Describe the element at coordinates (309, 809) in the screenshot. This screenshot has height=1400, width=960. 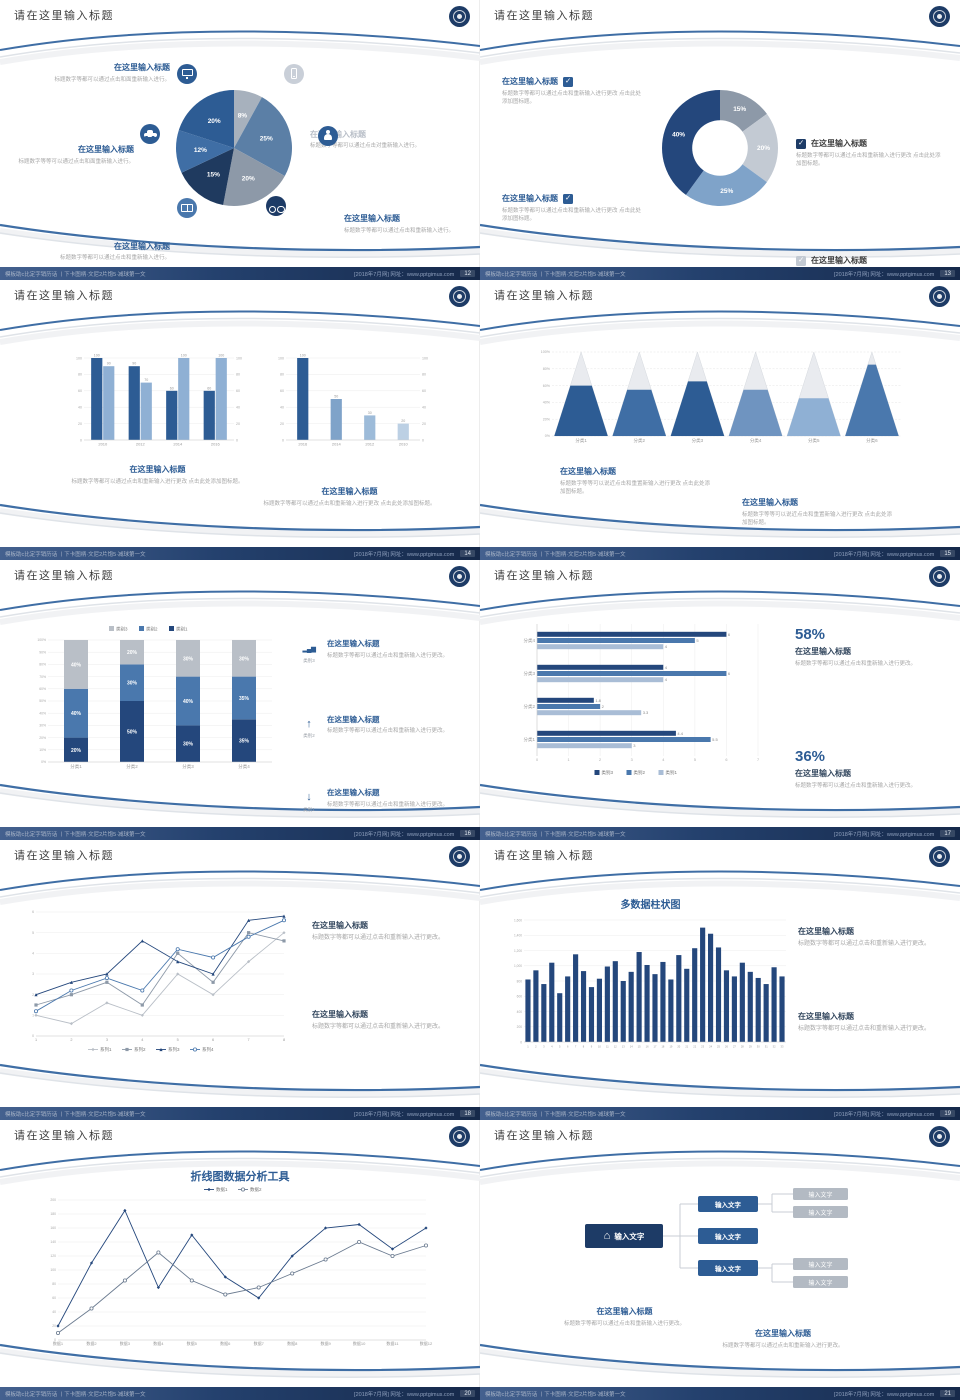
I see `icon-label: 类别1` at that location.